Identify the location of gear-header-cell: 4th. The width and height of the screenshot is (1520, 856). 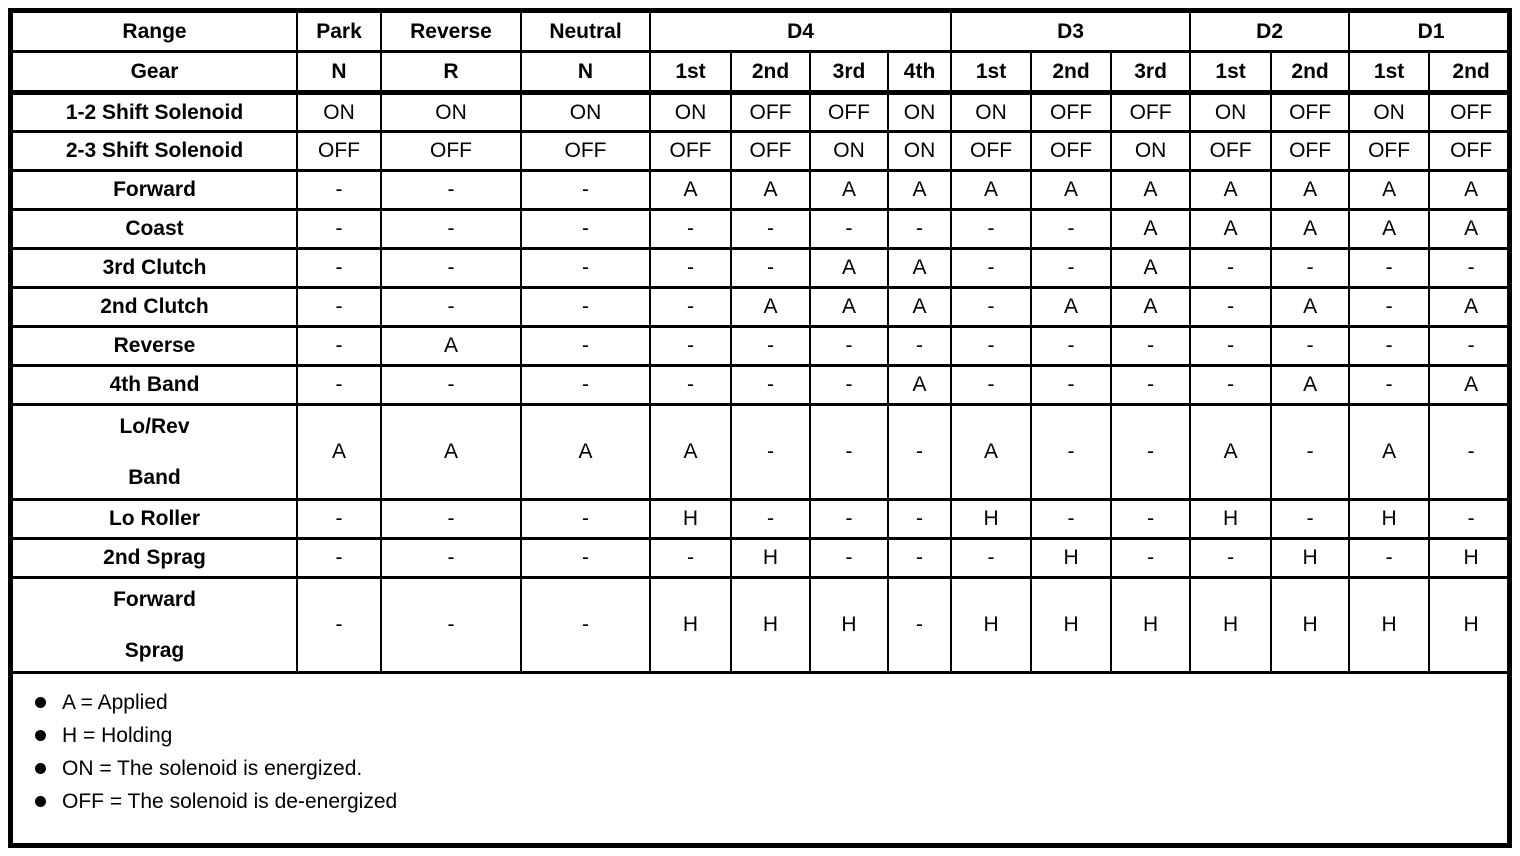
(919, 72).